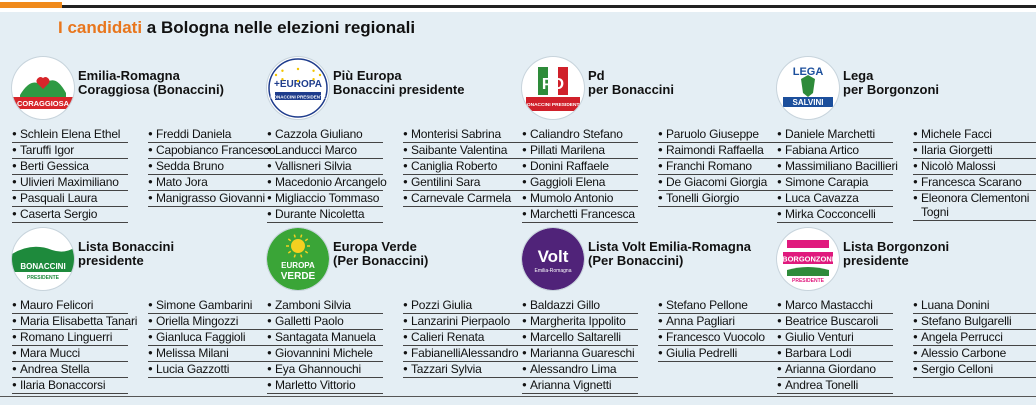 The width and height of the screenshot is (1036, 405). What do you see at coordinates (211, 306) in the screenshot?
I see `candidate-name: Simone Gambarini` at bounding box center [211, 306].